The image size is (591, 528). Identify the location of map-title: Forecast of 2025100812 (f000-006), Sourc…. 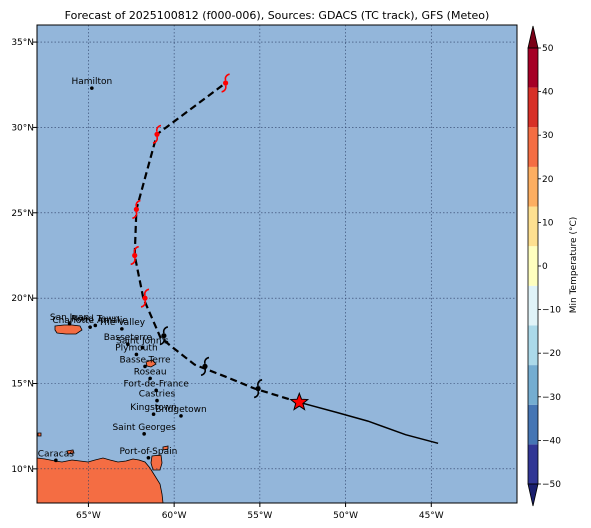
(277, 15).